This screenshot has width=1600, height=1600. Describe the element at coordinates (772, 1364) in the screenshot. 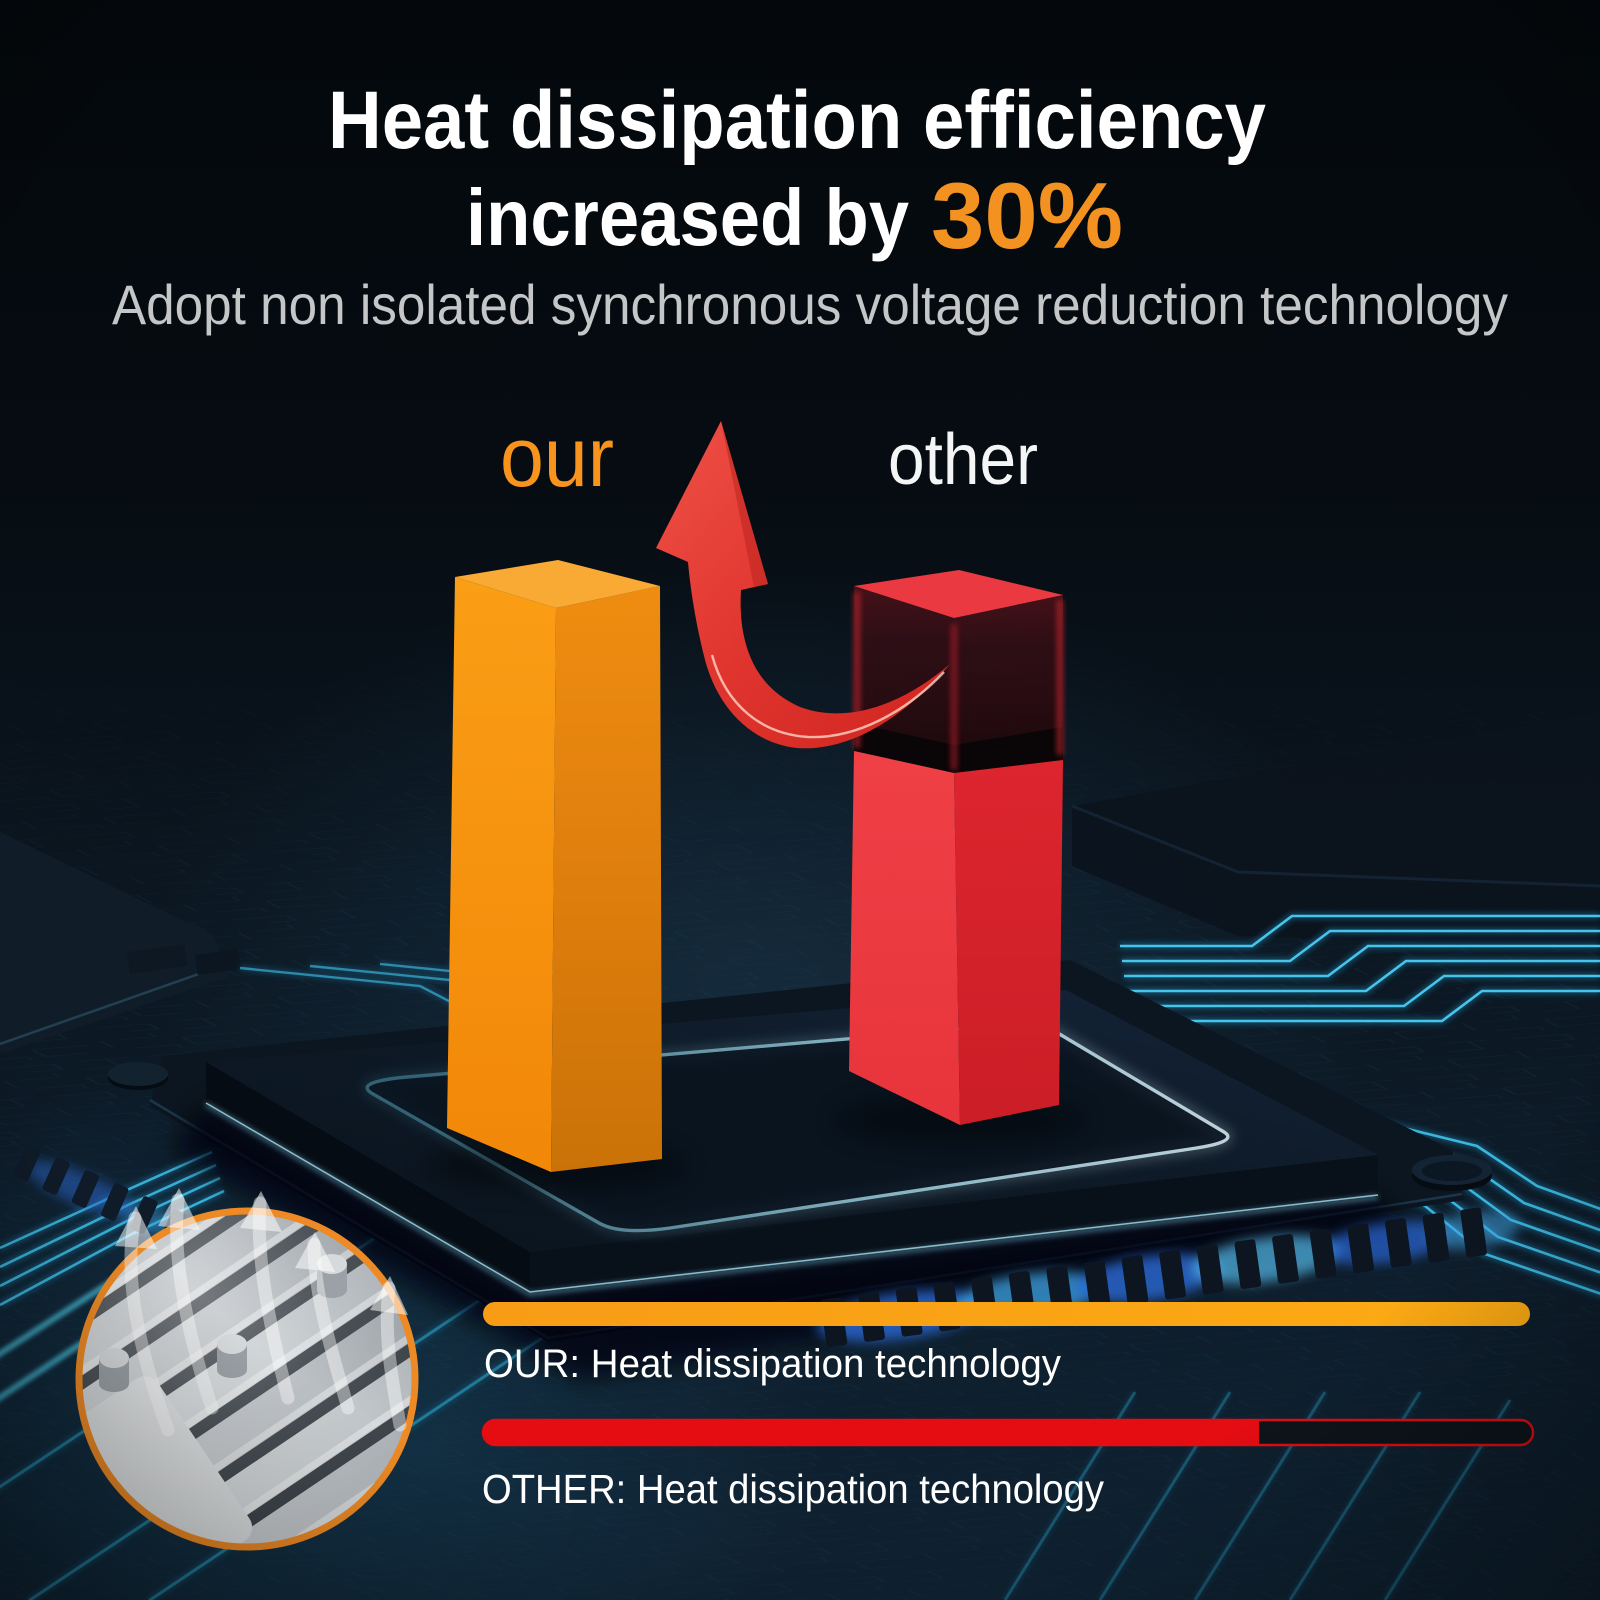

I see `svg-text:OUR: Heat dissipation technol: OUR: Heat dissipation technology` at that location.